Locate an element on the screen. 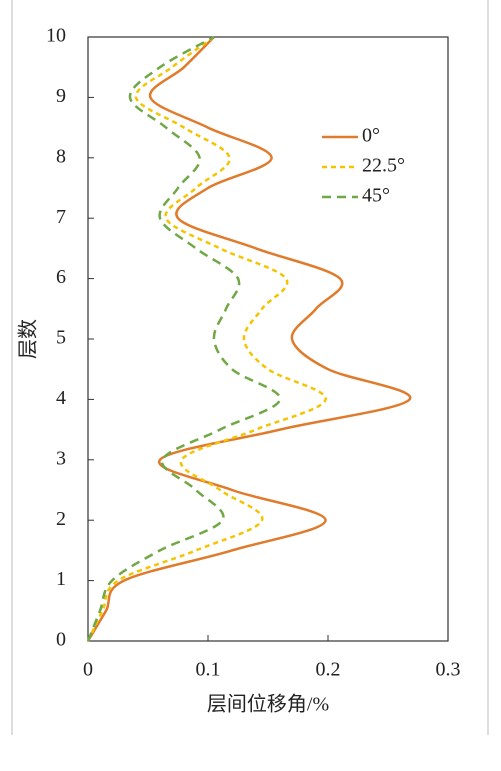 Image resolution: width=501 pixels, height=771 pixels. y-tick-label: 3 is located at coordinates (61, 458).